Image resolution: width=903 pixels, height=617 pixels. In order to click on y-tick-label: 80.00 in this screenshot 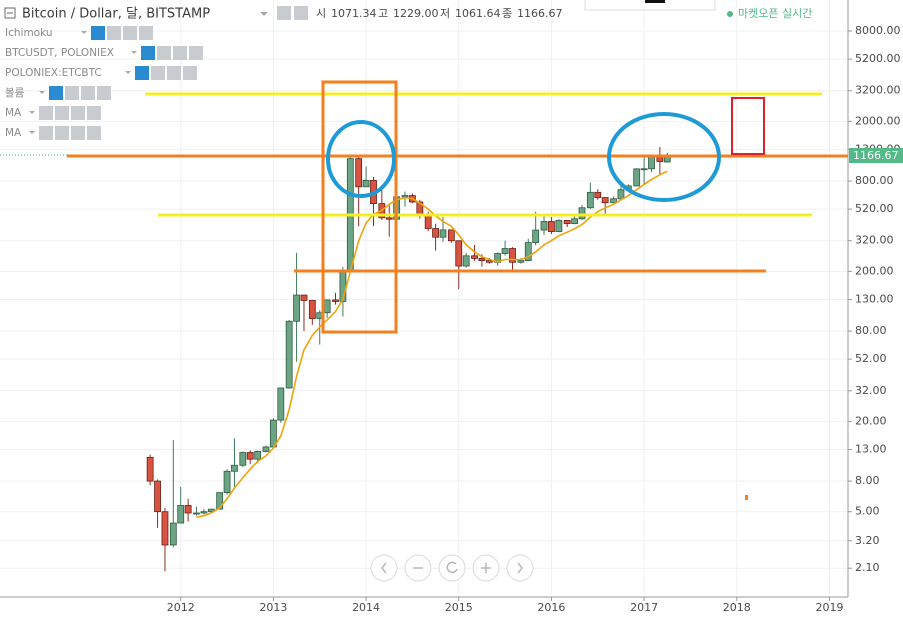, I will do `click(871, 330)`.